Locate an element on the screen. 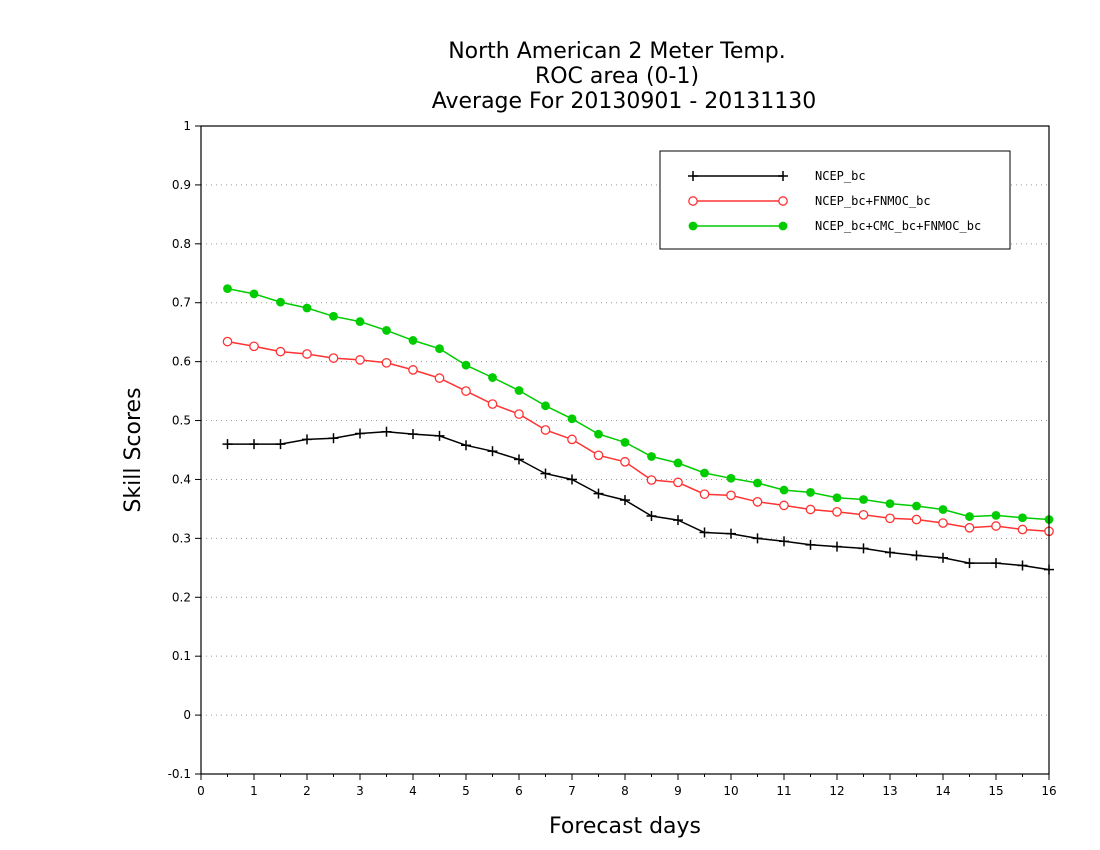 This screenshot has width=1100, height=850. legend-label: NCEP_bc is located at coordinates (840, 176).